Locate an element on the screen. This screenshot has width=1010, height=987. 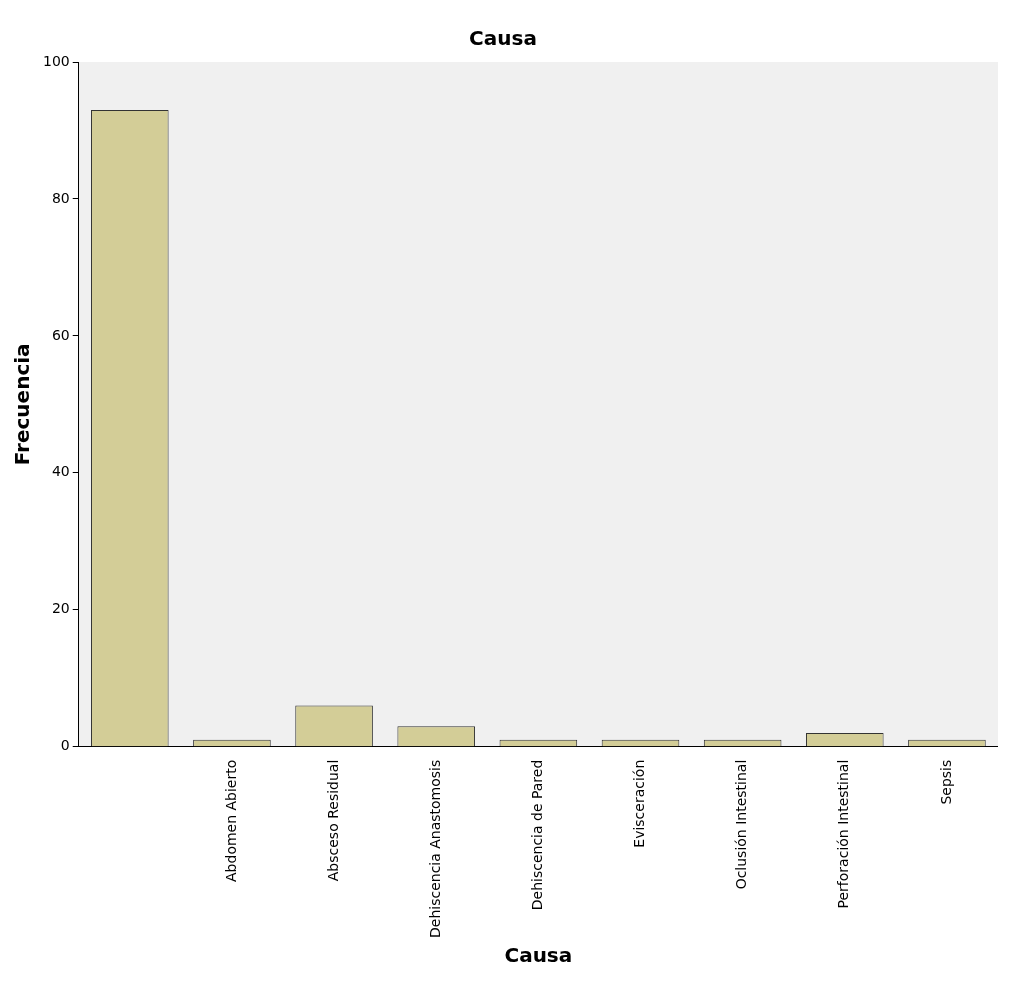
x-tick-label: Perforación Intestinal is located at coordinates (843, 834).